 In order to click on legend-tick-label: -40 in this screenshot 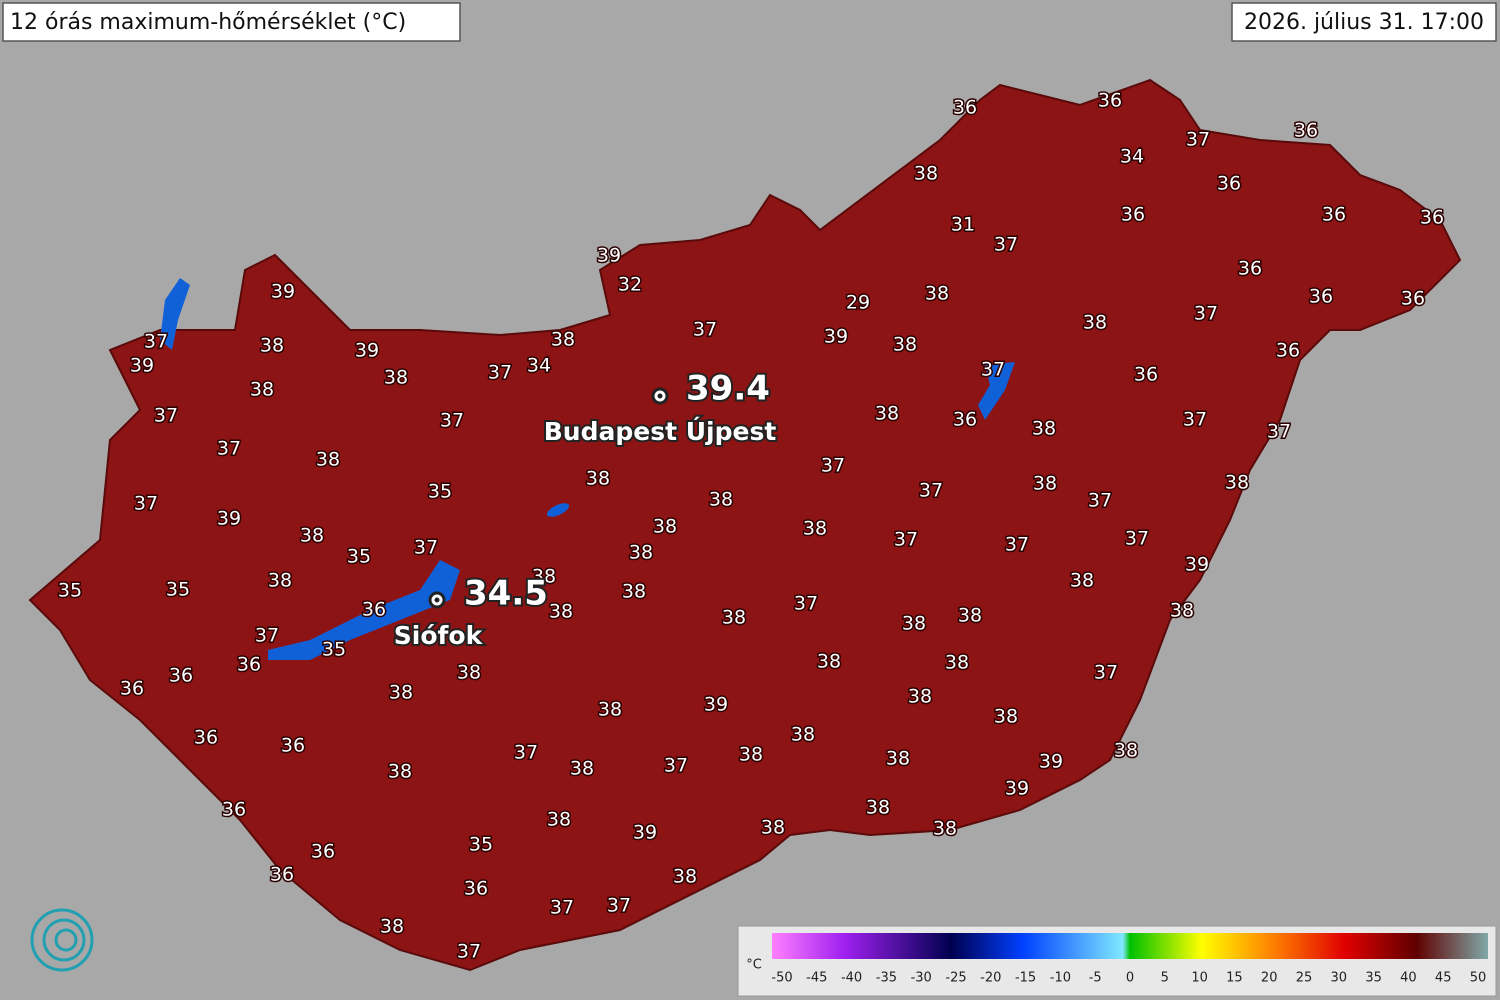, I will do `click(851, 978)`.